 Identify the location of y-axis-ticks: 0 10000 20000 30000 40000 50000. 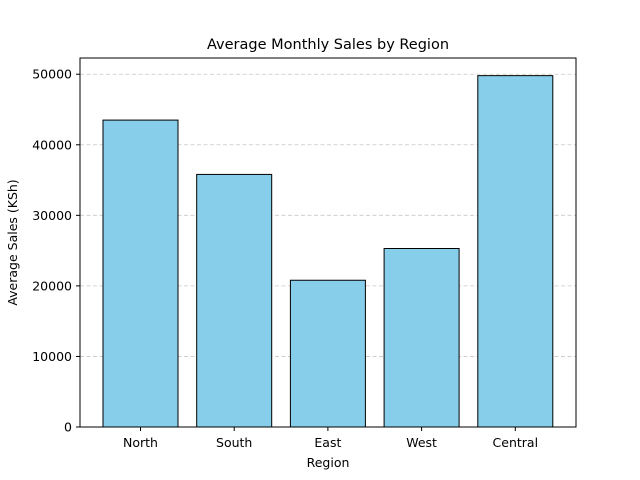
(56, 251).